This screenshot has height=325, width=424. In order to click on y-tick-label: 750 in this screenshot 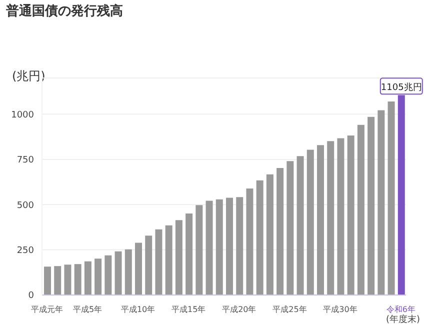, I will do `click(25, 161)`.